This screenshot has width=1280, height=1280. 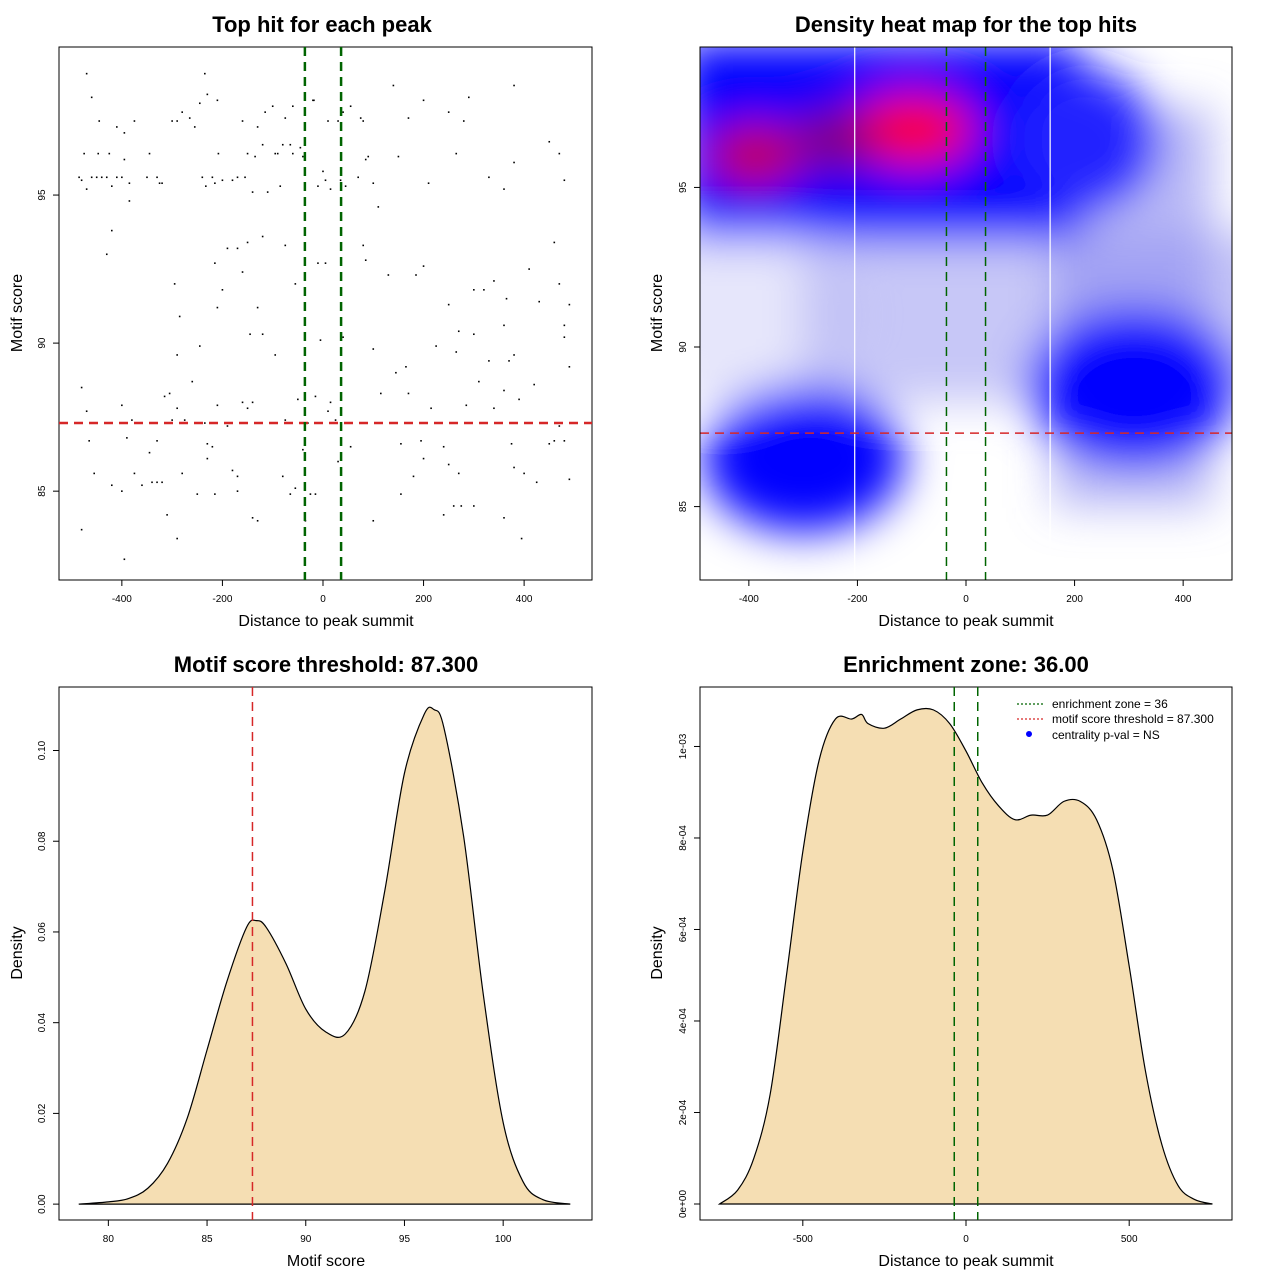 I want to click on distance-density-y-tick-label: 8e-04, so click(x=683, y=838).